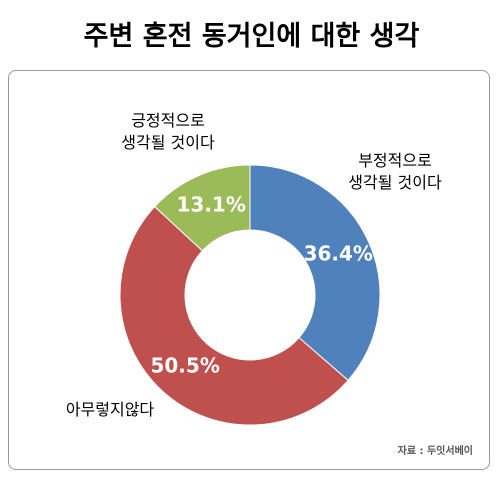 Image resolution: width=503 pixels, height=484 pixels. What do you see at coordinates (184, 366) in the screenshot?
I see `value-label: 50.5%` at bounding box center [184, 366].